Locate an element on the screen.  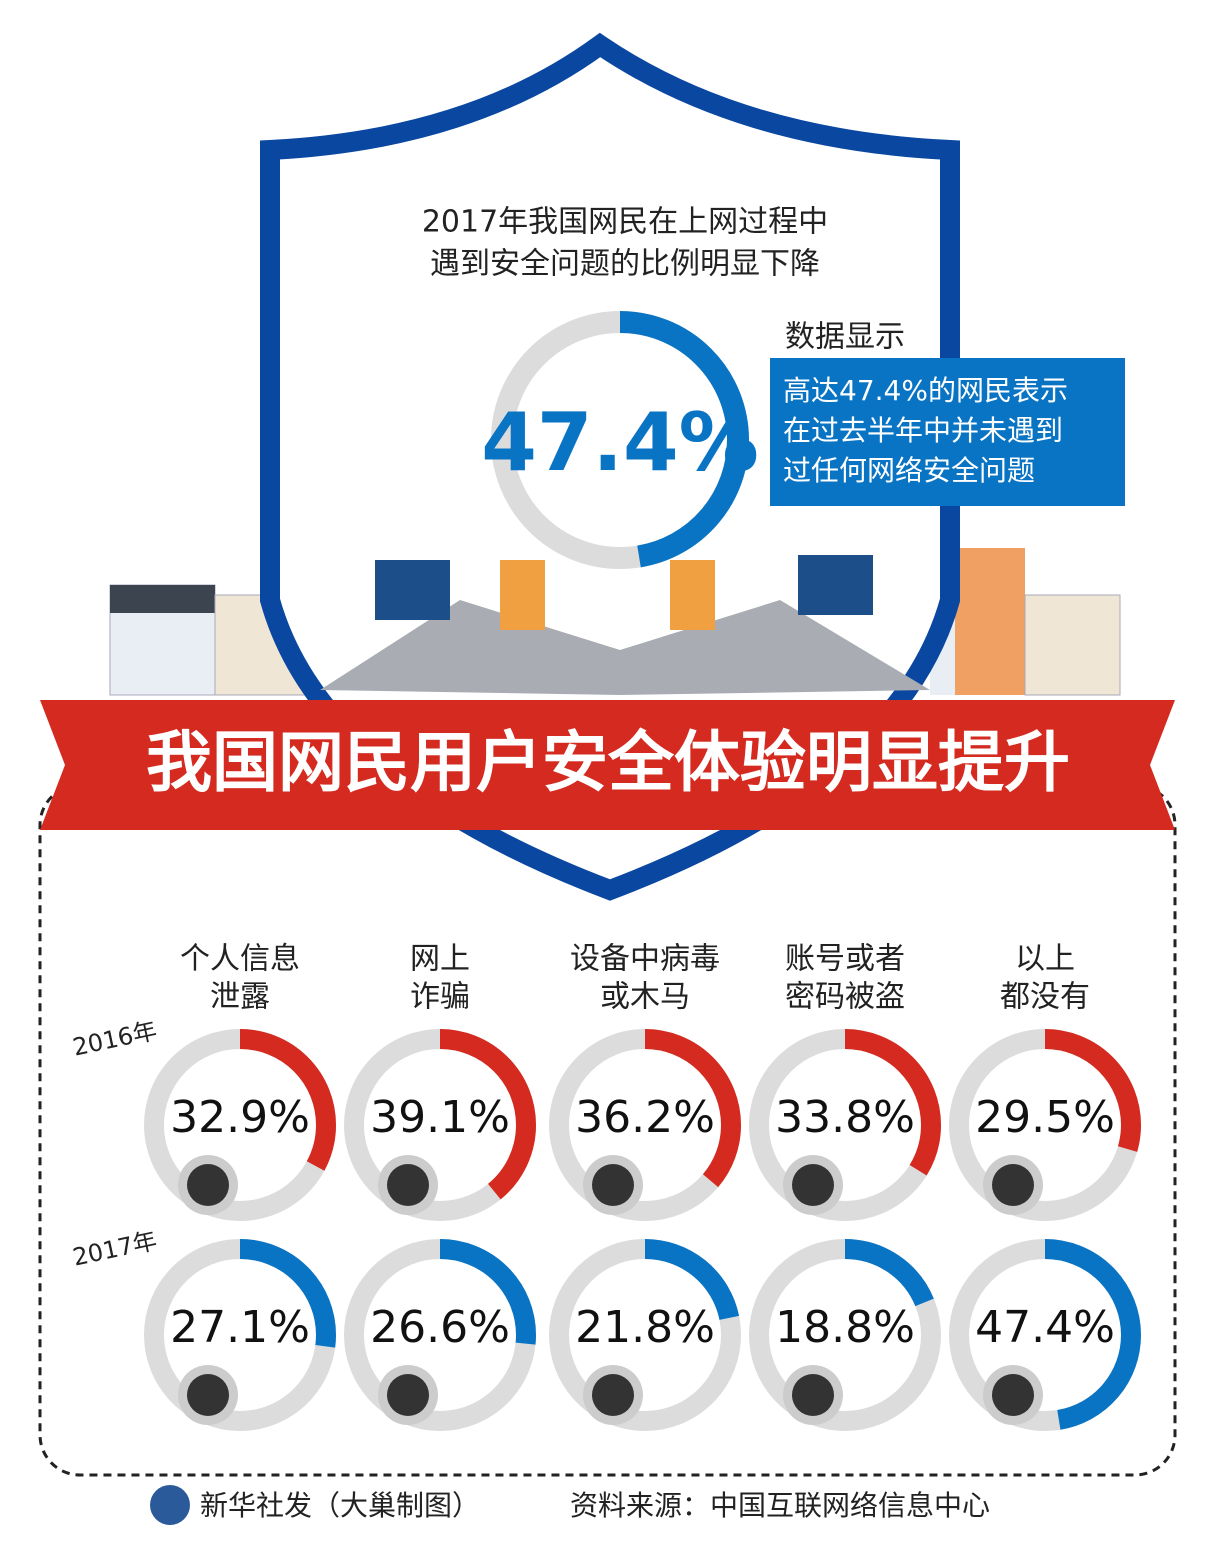
banner-title: 我国网民用户安全体验明显提升 is located at coordinates (608, 762).